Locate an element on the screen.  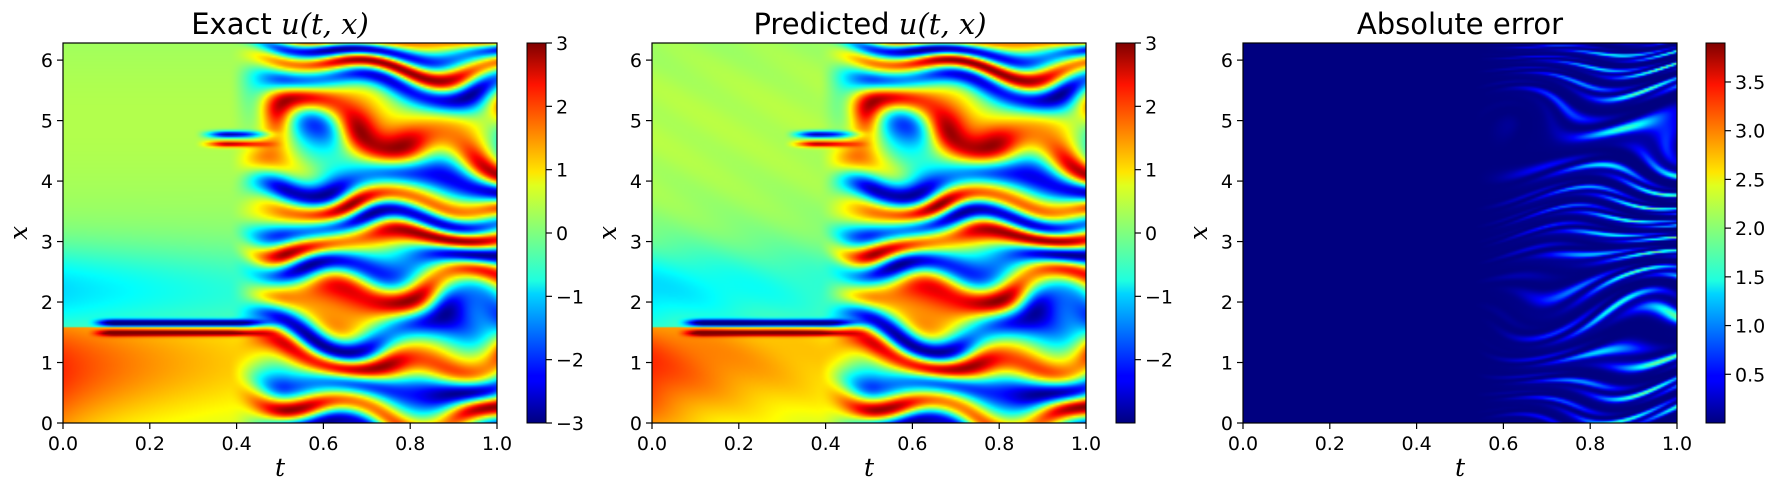
panel-predicted-colorbar is located at coordinates (1125, 233).